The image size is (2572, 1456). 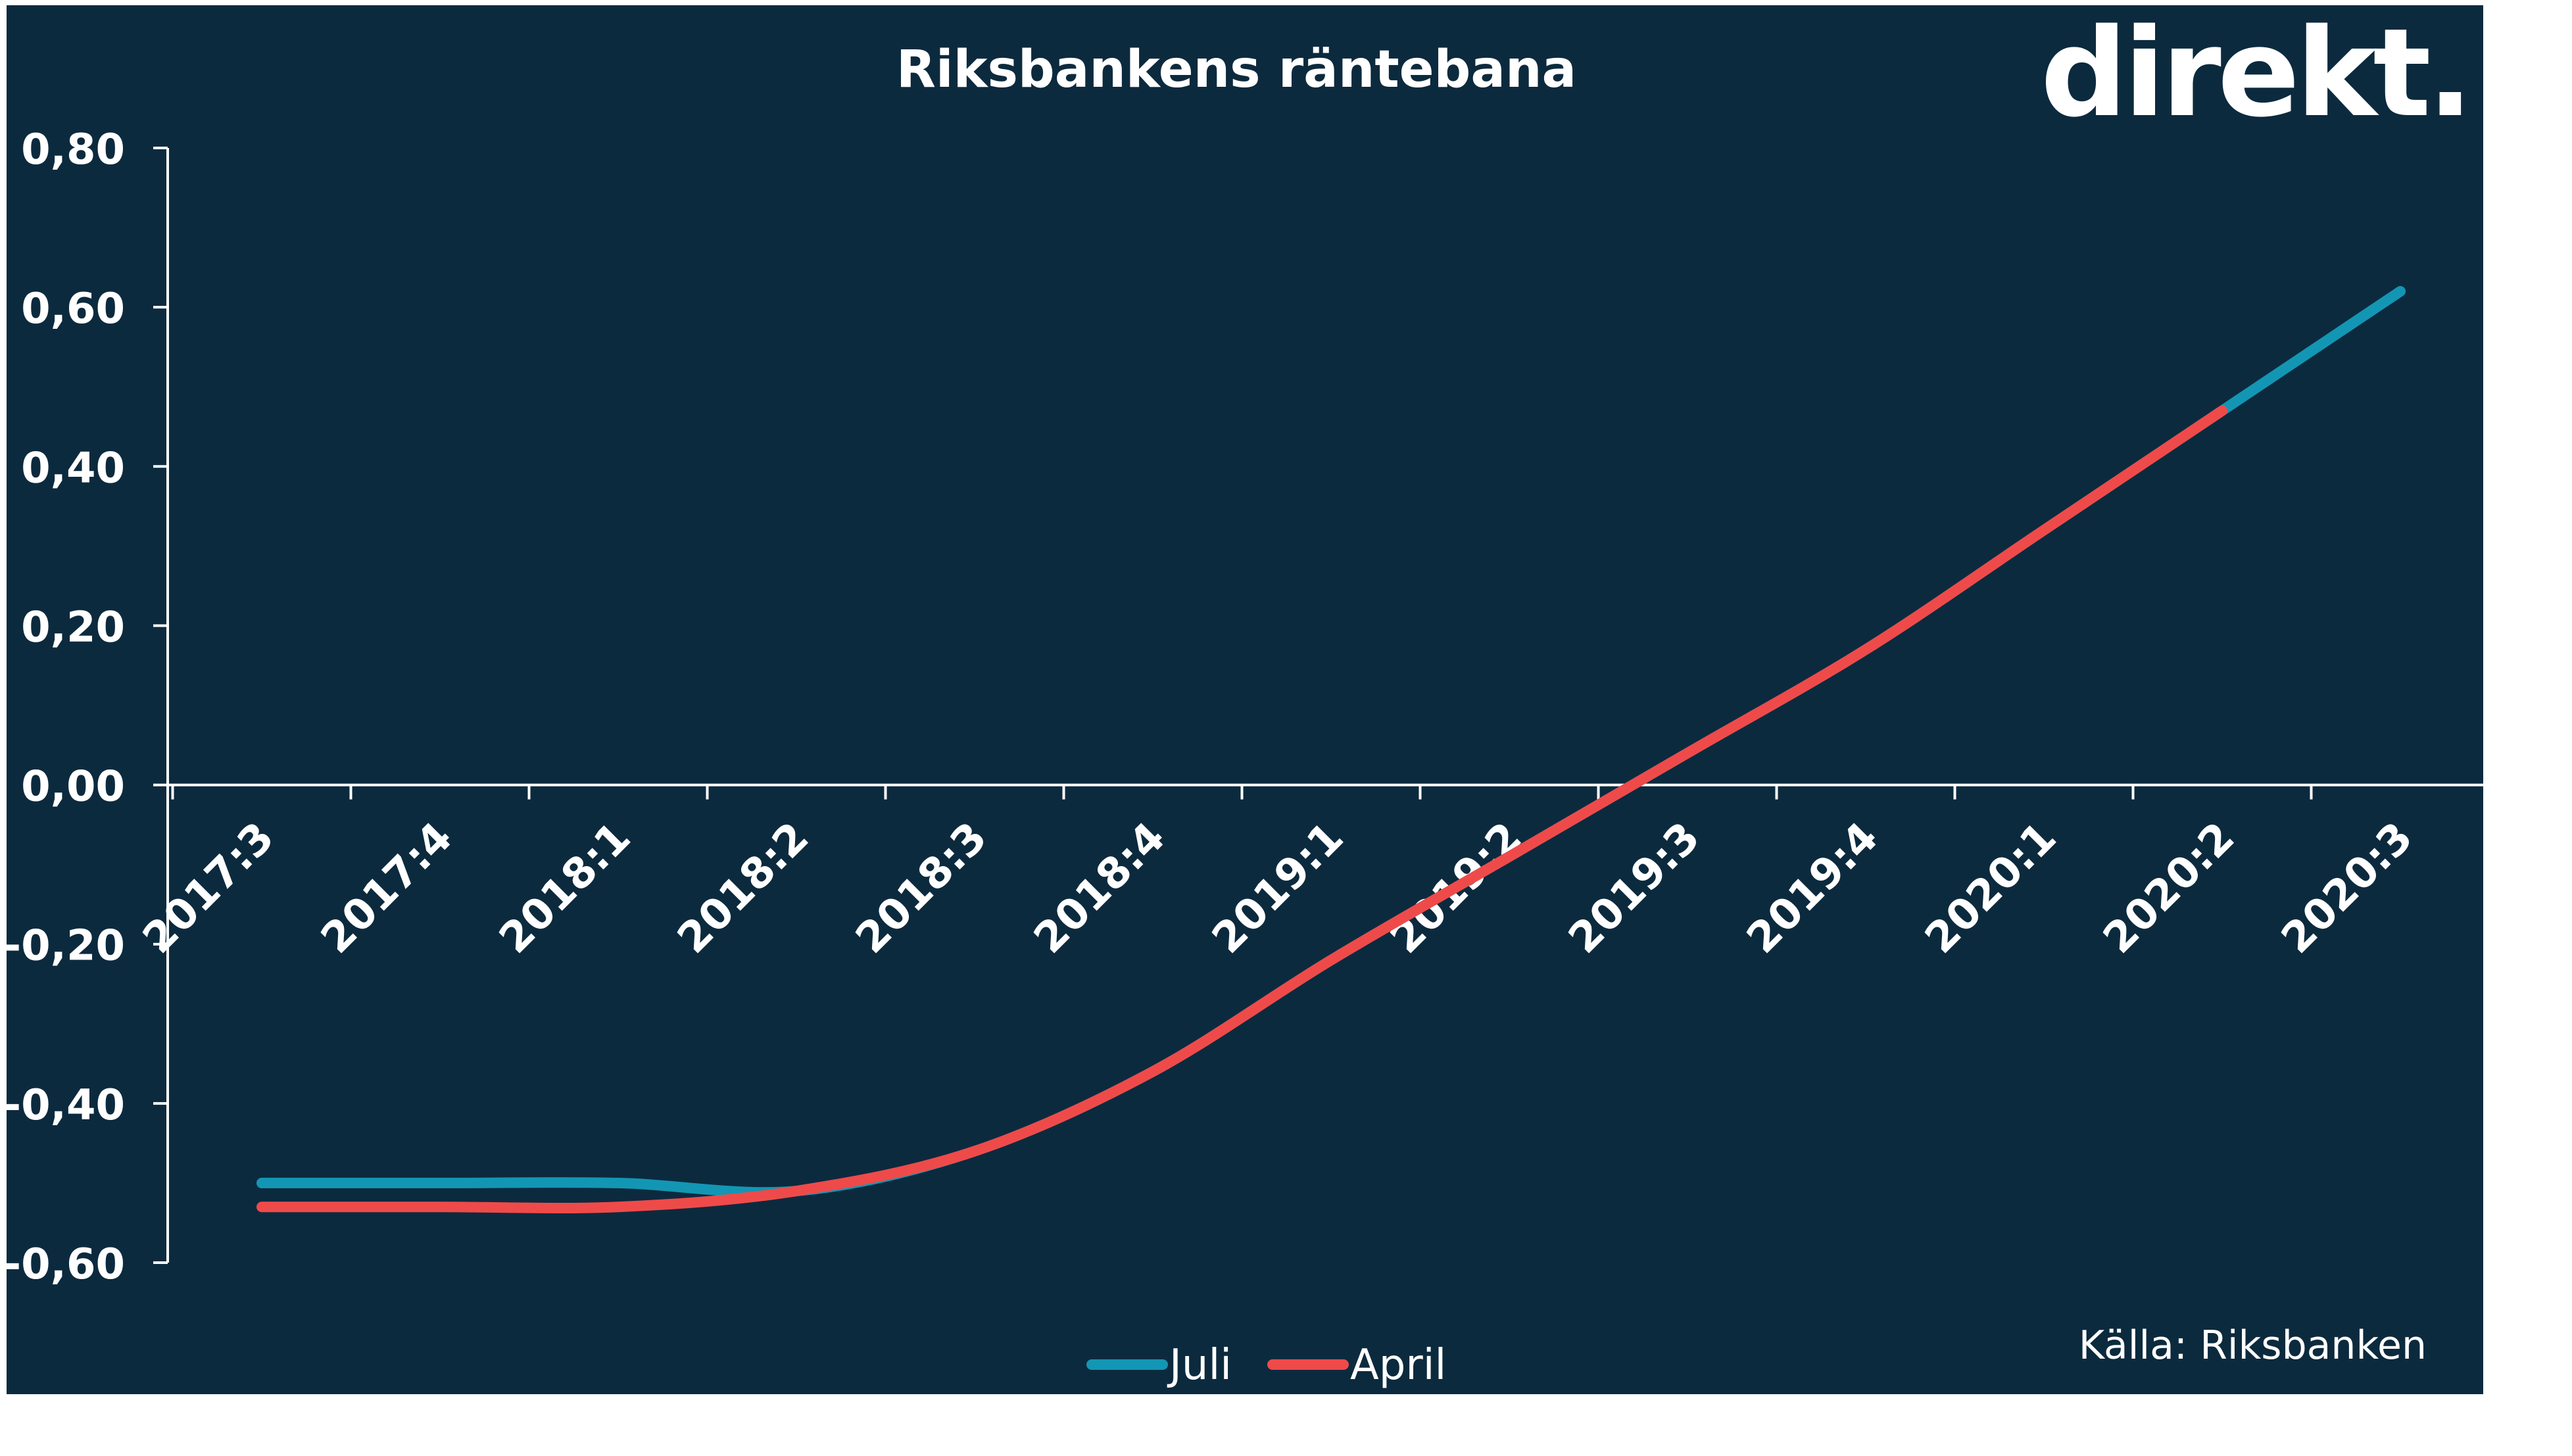 What do you see at coordinates (73, 627) in the screenshot?
I see `y-tick-label: 0,20` at bounding box center [73, 627].